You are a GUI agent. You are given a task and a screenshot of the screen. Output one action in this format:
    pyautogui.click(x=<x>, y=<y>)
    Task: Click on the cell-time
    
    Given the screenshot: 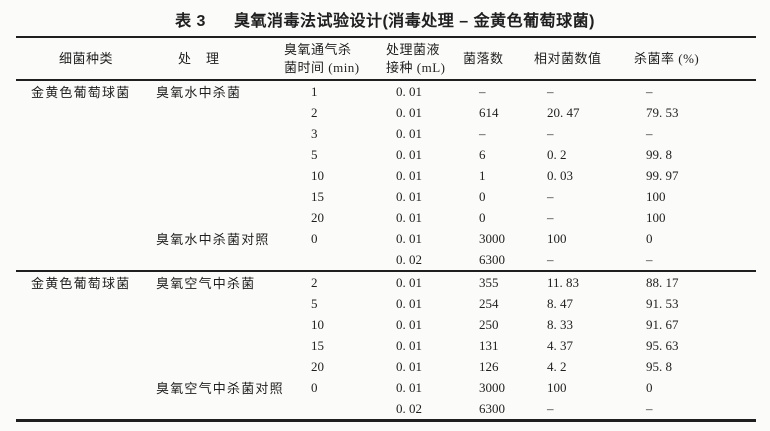 What is the action you would take?
    pyautogui.click(x=335, y=409)
    